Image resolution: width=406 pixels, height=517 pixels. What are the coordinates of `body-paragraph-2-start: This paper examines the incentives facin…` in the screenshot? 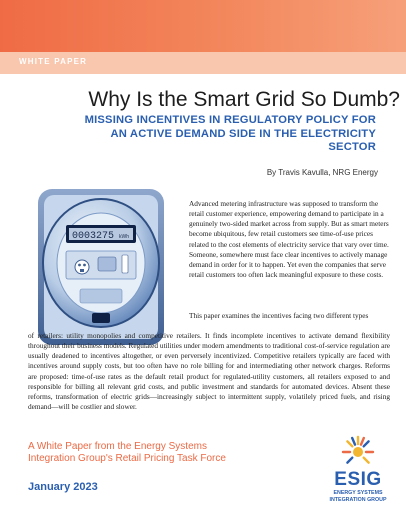 It's located at (279, 315).